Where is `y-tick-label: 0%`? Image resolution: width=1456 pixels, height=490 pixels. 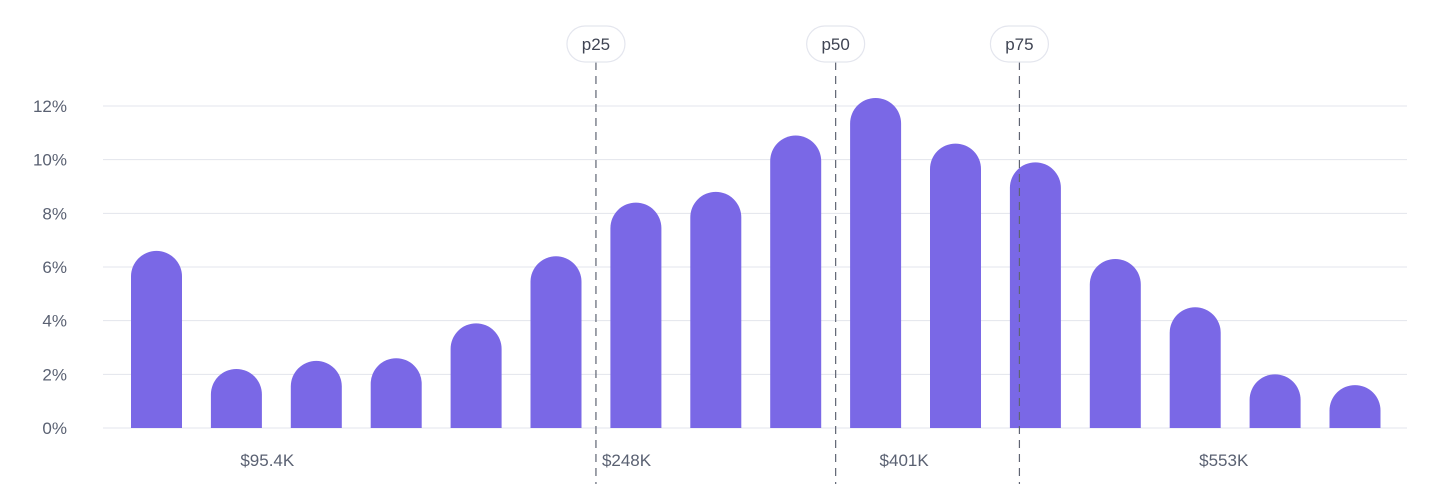 y-tick-label: 0% is located at coordinates (54, 428).